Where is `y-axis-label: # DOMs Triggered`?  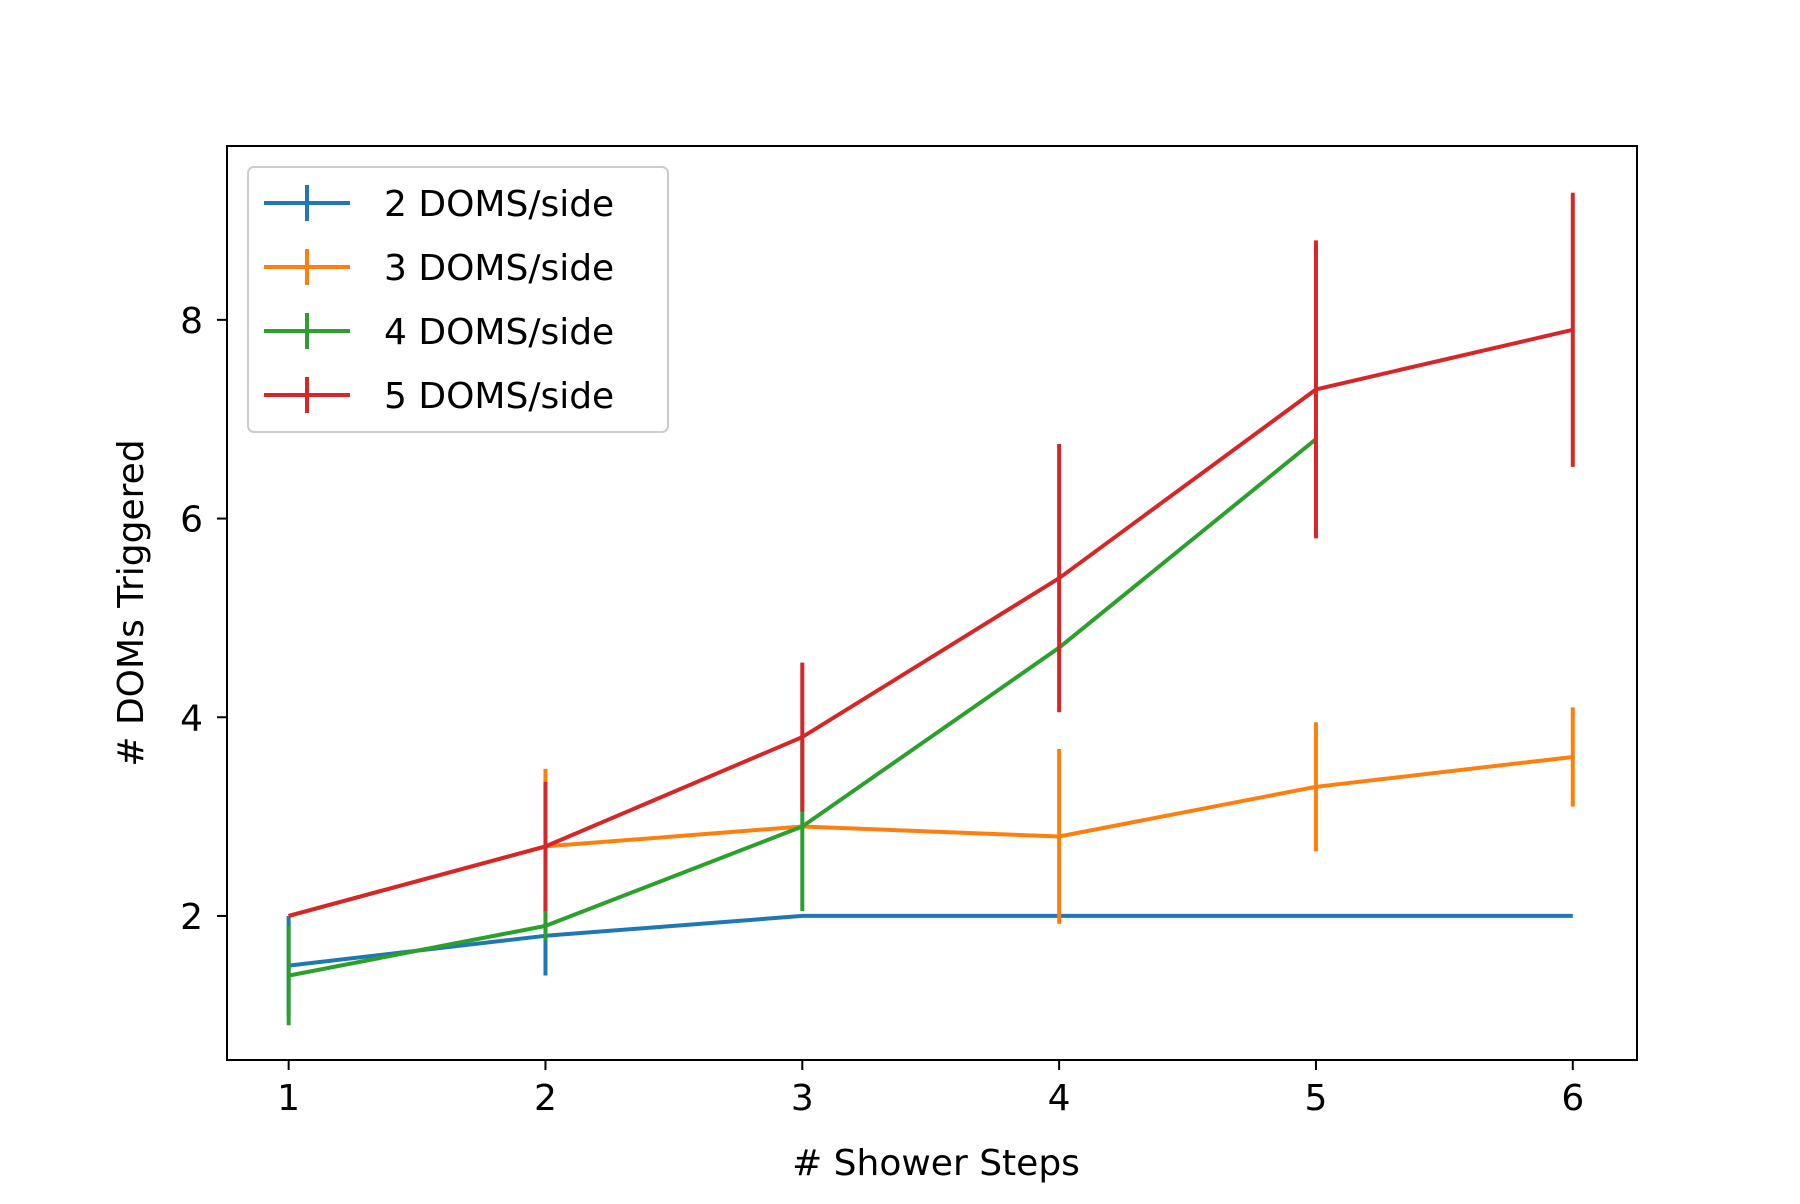
y-axis-label: # DOMs Triggered is located at coordinates (131, 602).